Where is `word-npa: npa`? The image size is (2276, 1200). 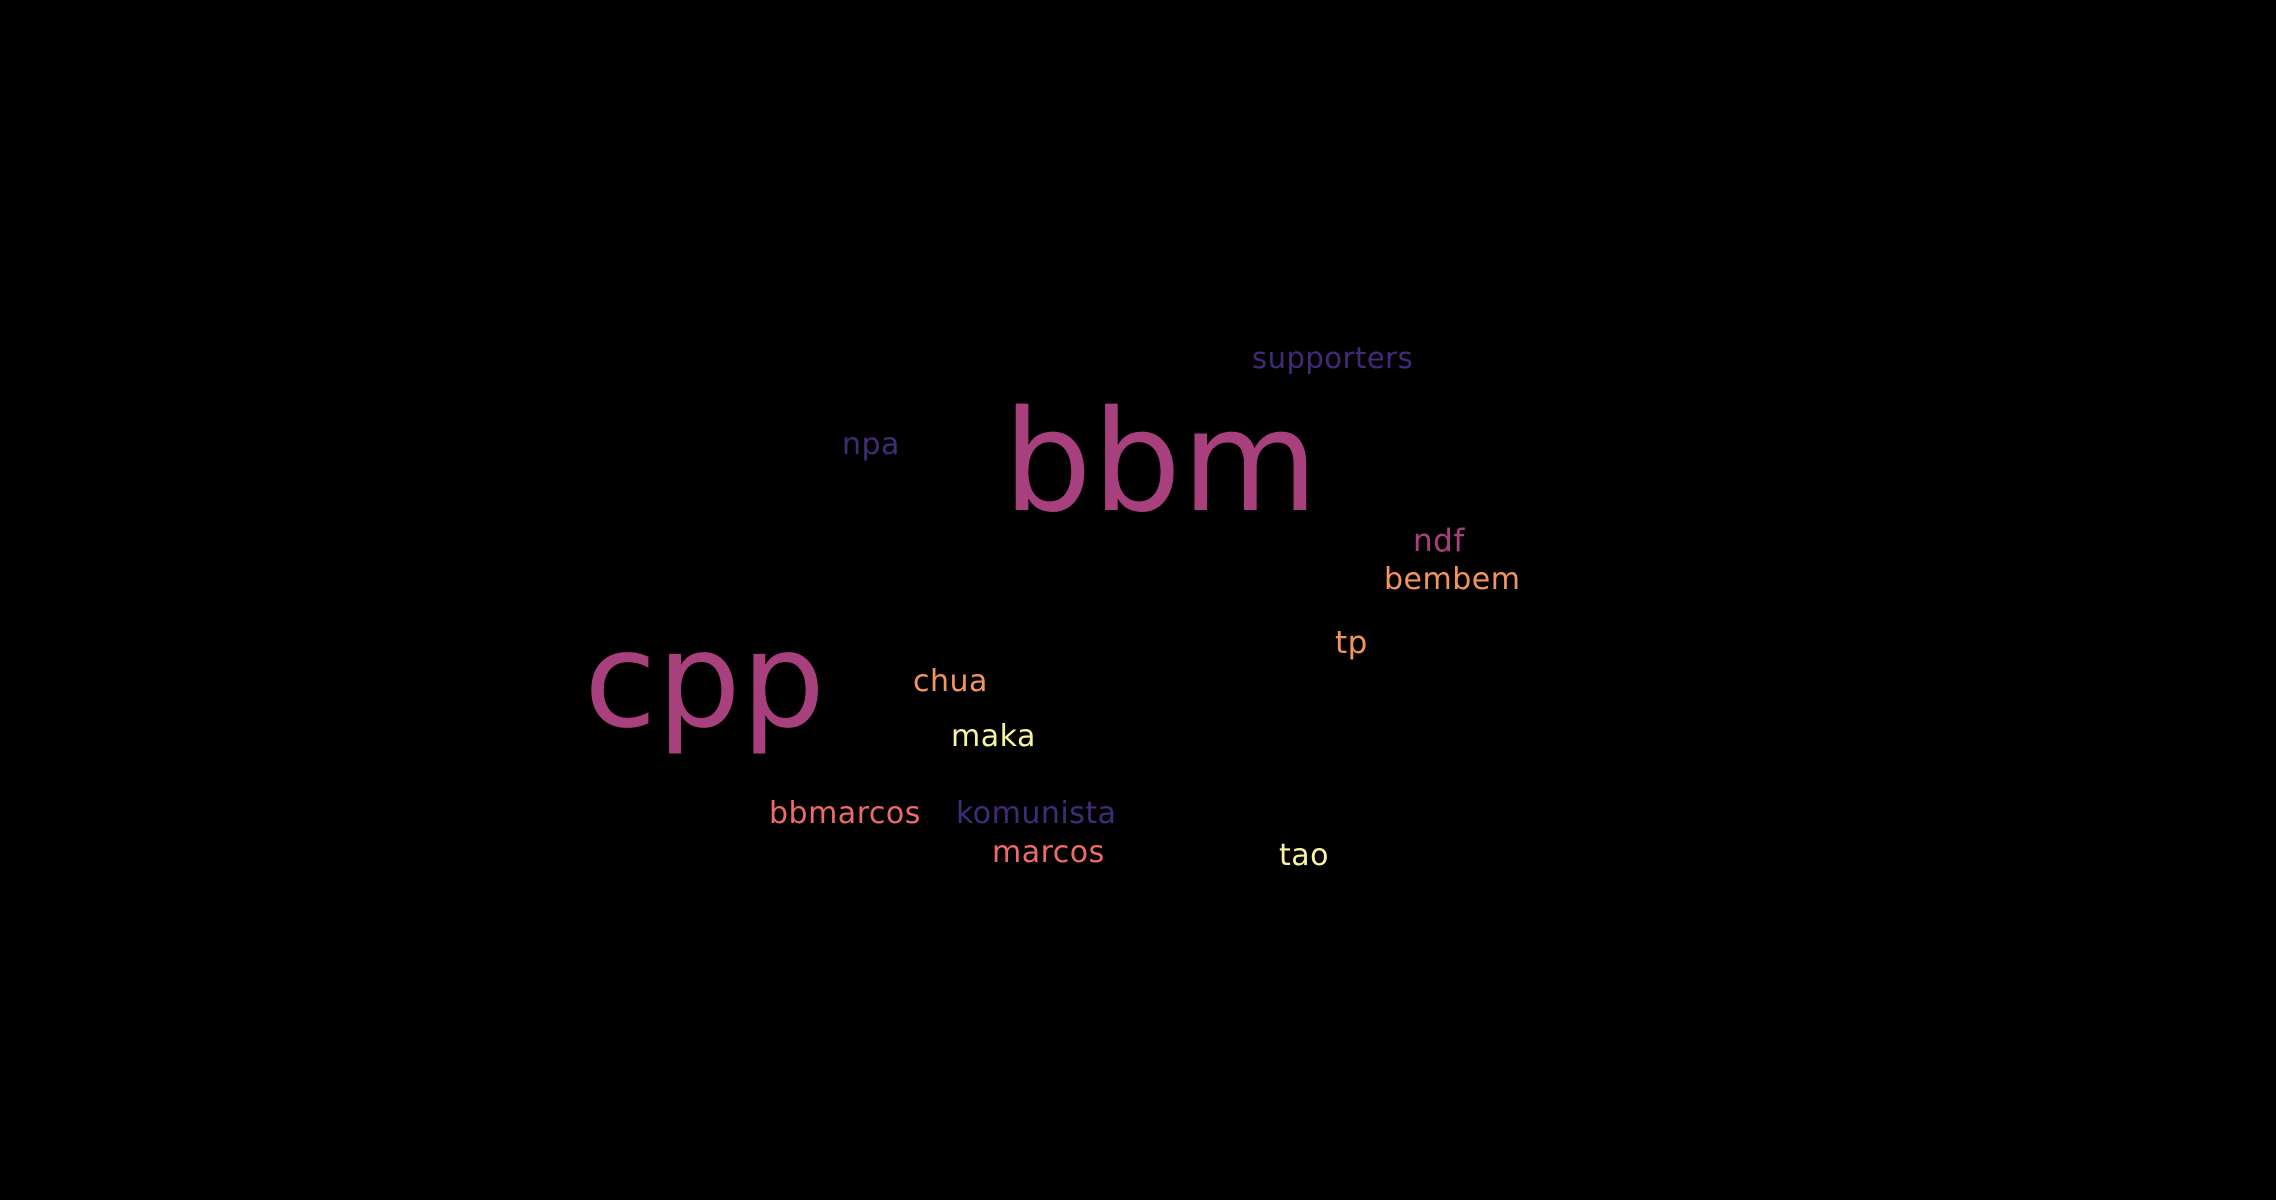
word-npa: npa is located at coordinates (871, 444).